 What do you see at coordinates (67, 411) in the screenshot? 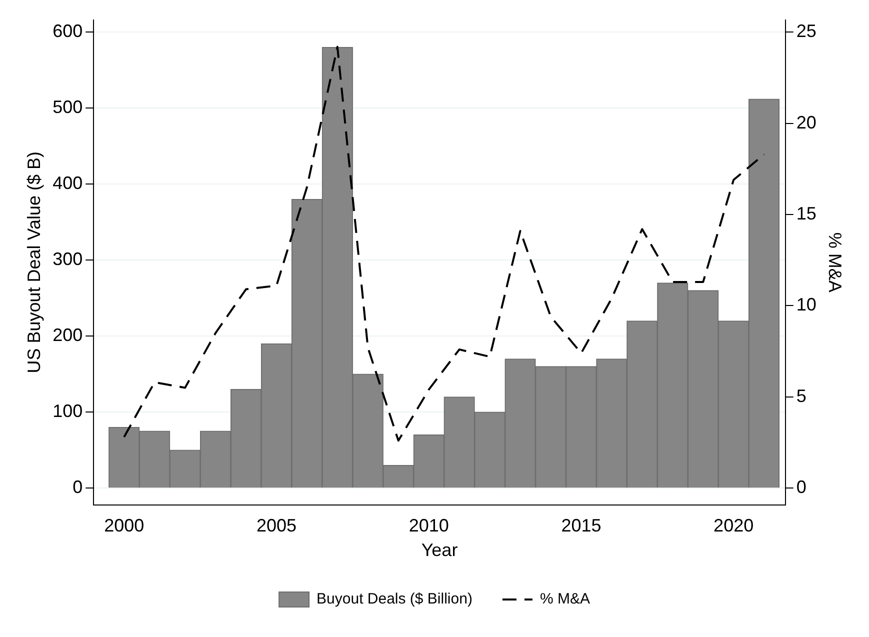
I see `y-tick-label: 100` at bounding box center [67, 411].